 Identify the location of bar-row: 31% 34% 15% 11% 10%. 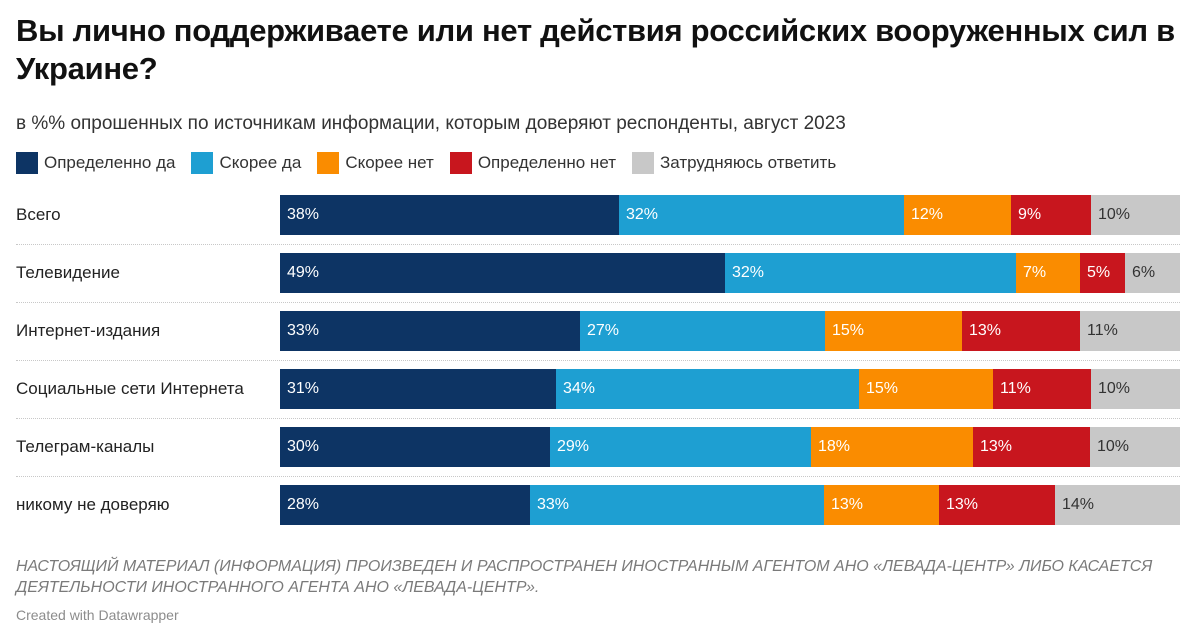
(730, 389).